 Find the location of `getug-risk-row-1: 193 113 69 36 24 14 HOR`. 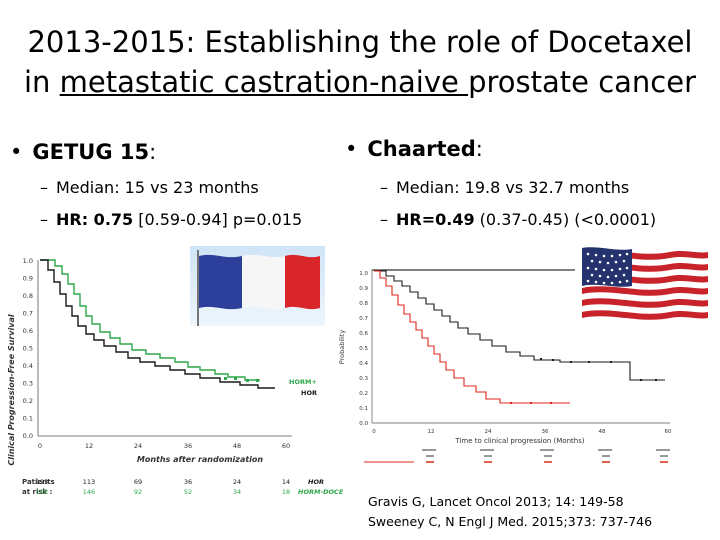

getug-risk-row-1: 193 113 69 36 24 14 HOR is located at coordinates (180, 482).